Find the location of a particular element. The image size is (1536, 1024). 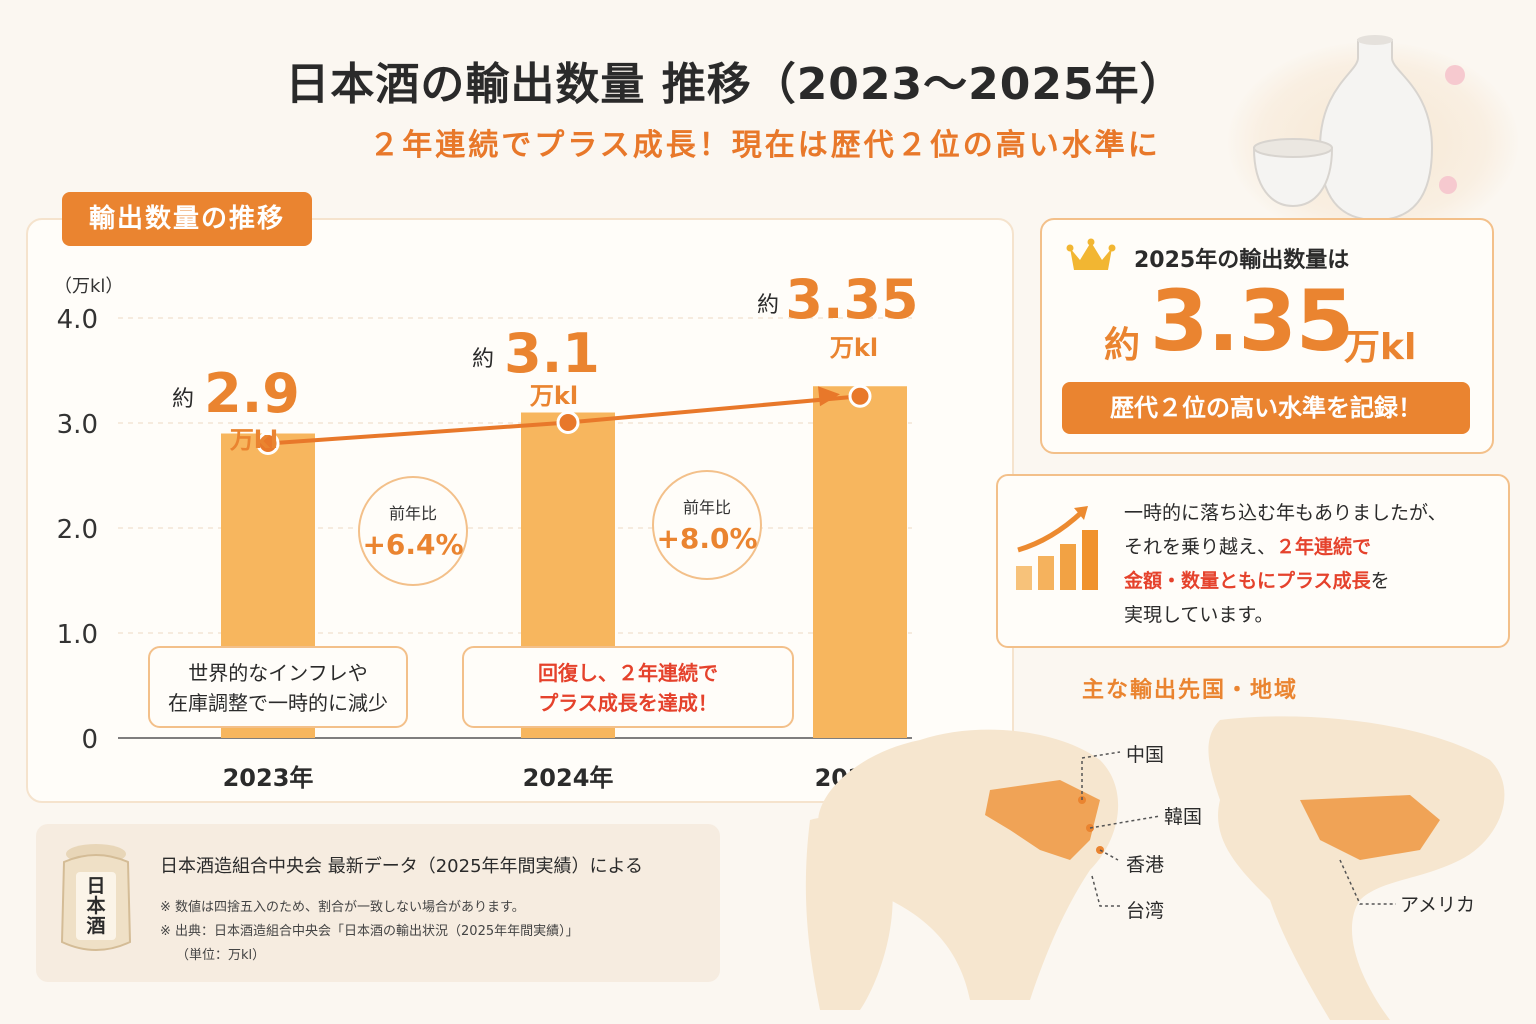

barrel-label: 日本酒 is located at coordinates (96, 906).